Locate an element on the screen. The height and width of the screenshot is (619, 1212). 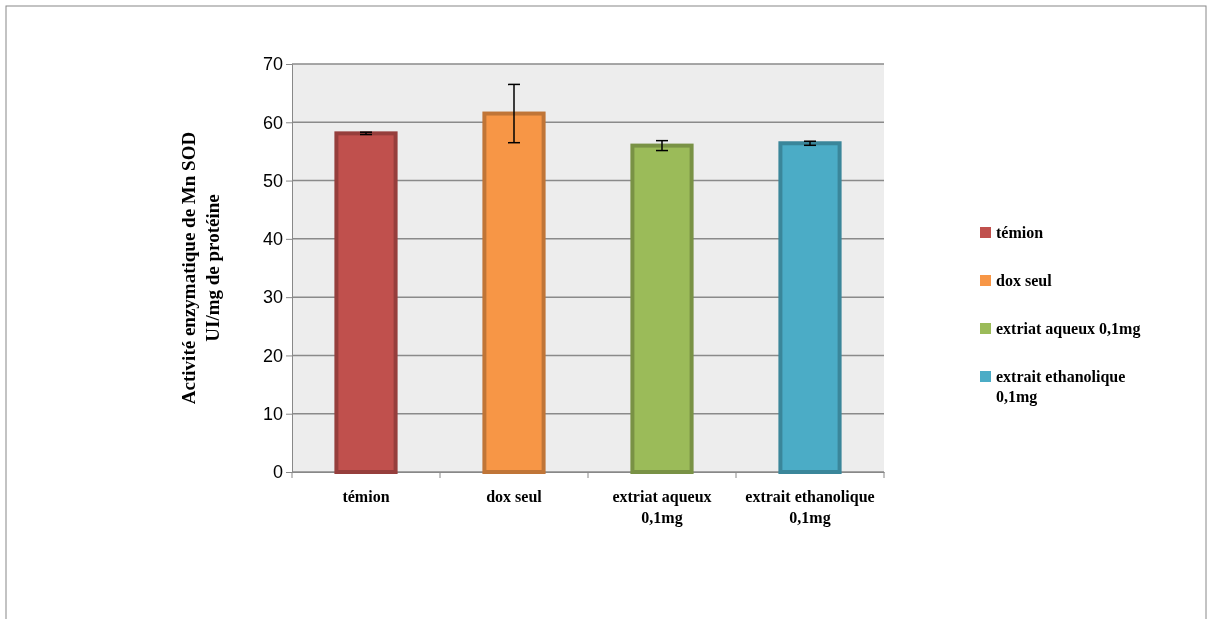
y-tick-label: 60 is located at coordinates (272, 122).